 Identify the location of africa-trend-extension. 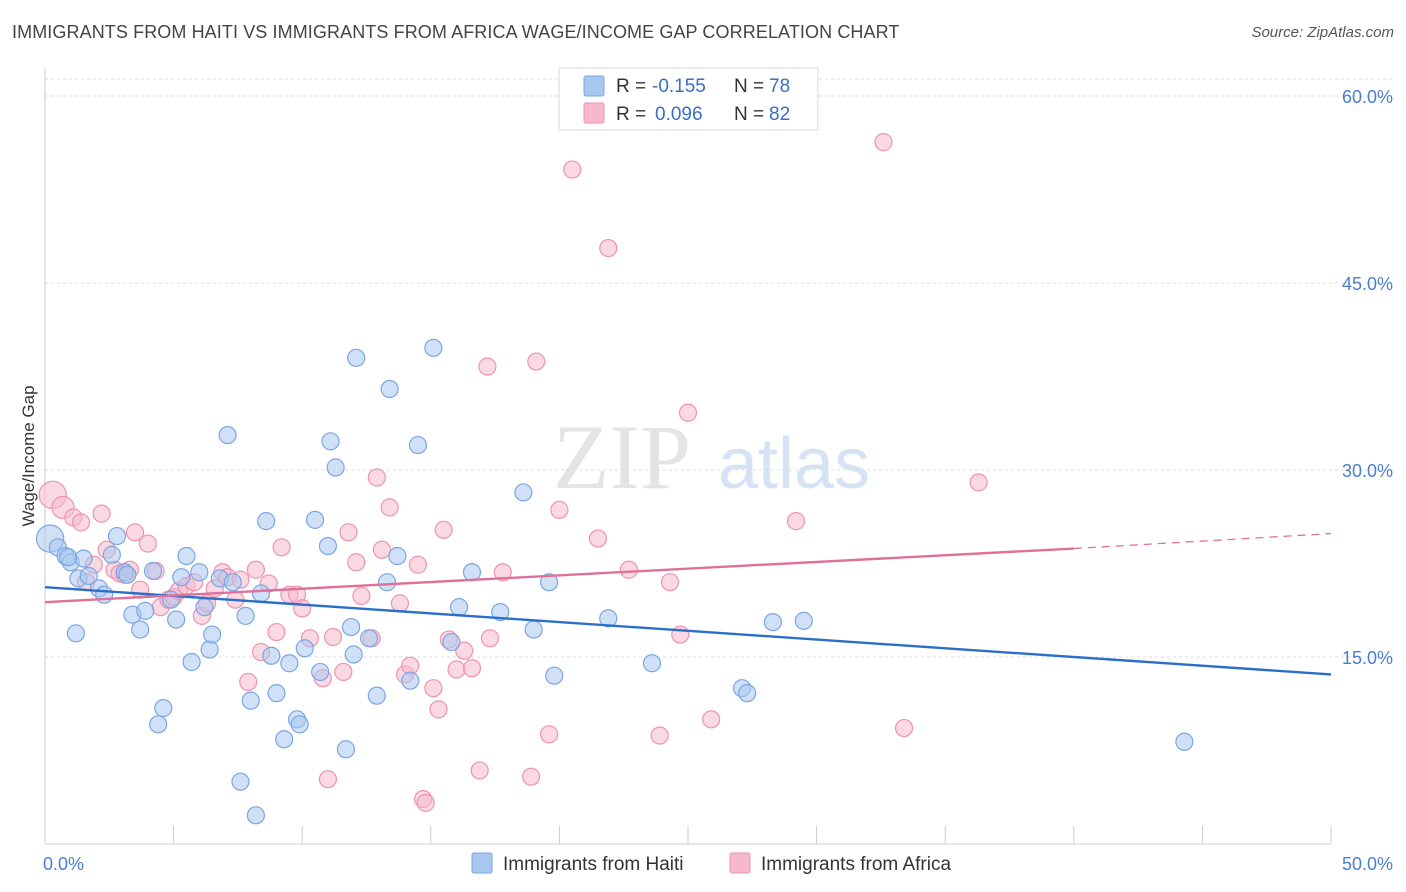
(1202, 541).